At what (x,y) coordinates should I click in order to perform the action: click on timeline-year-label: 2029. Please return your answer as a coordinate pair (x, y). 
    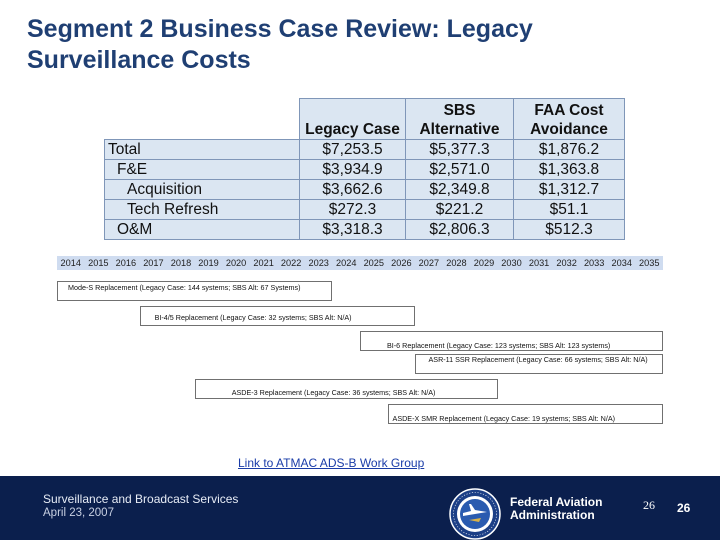
    Looking at the image, I should click on (484, 263).